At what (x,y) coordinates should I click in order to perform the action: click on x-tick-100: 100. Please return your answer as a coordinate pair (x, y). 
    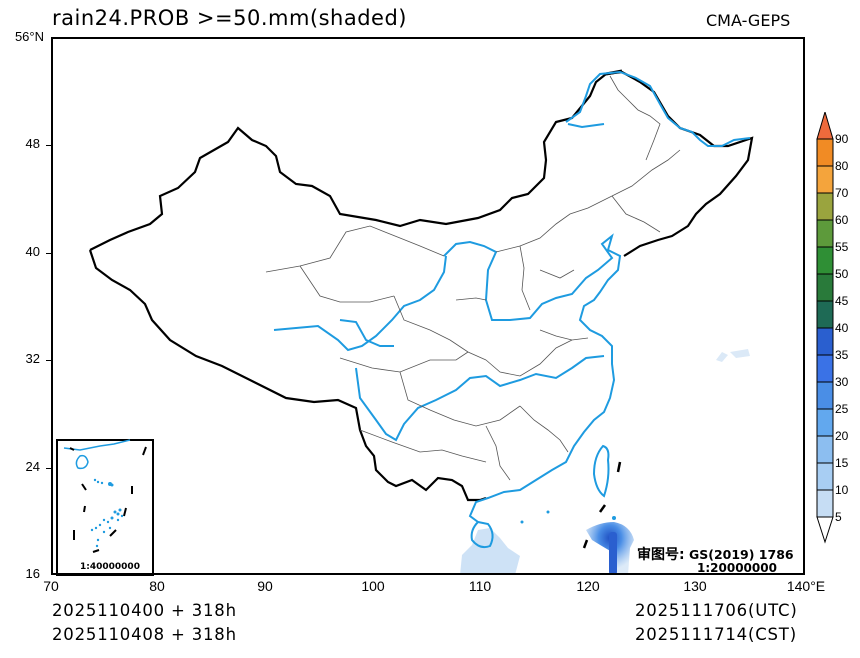
    Looking at the image, I should click on (373, 586).